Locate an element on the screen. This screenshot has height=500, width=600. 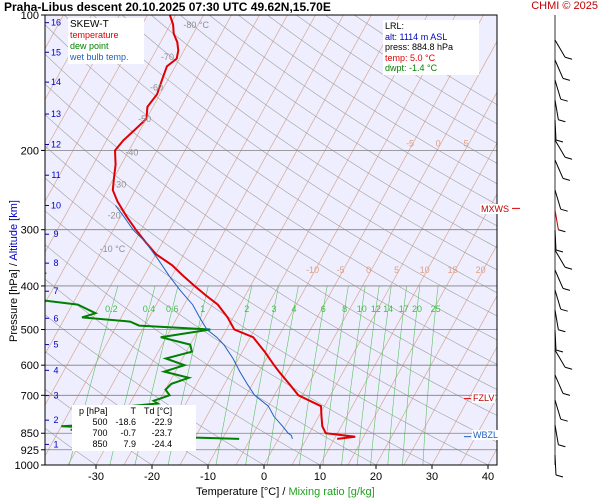
legend-wet-bulb: wet bulb temp. is located at coordinates (99, 57).